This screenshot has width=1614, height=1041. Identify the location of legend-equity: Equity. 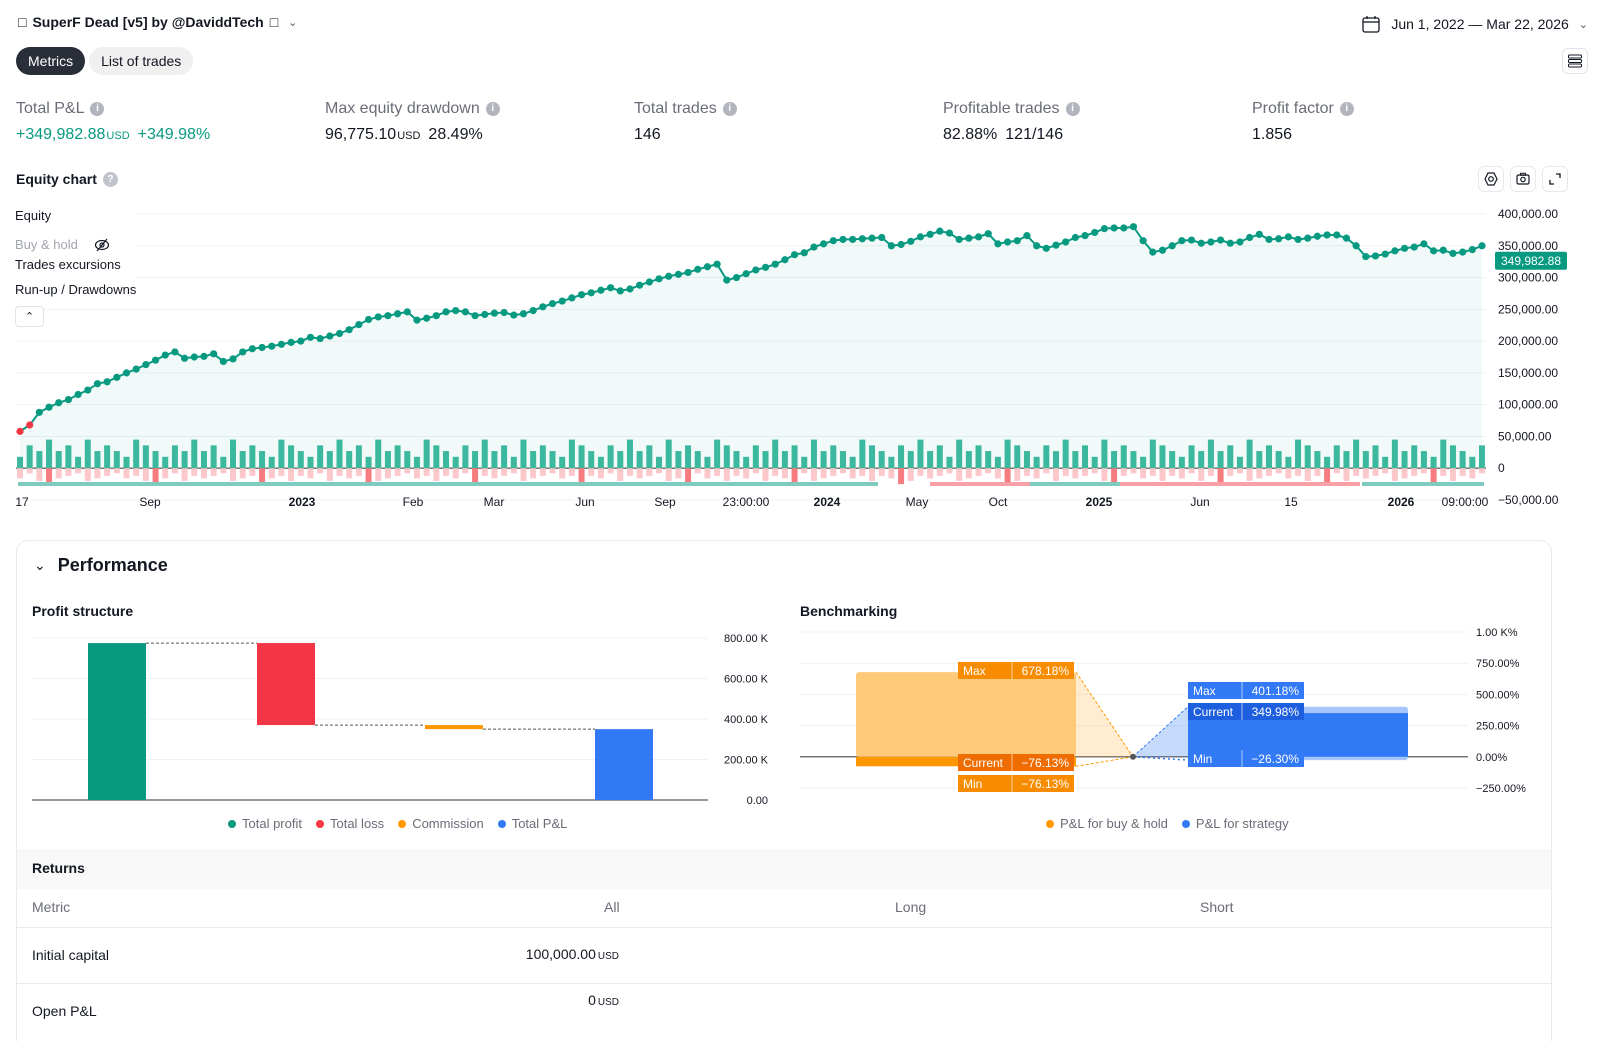
(33, 215).